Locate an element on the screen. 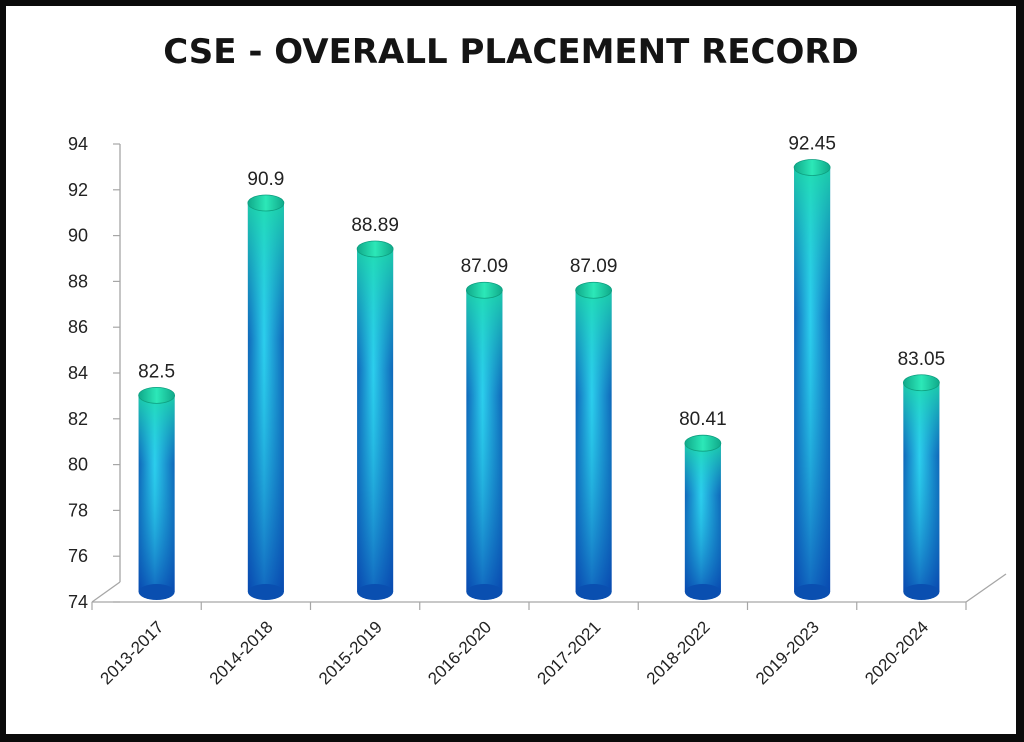 The width and height of the screenshot is (1024, 742). x-tick-label: 2014-2018 is located at coordinates (241, 652).